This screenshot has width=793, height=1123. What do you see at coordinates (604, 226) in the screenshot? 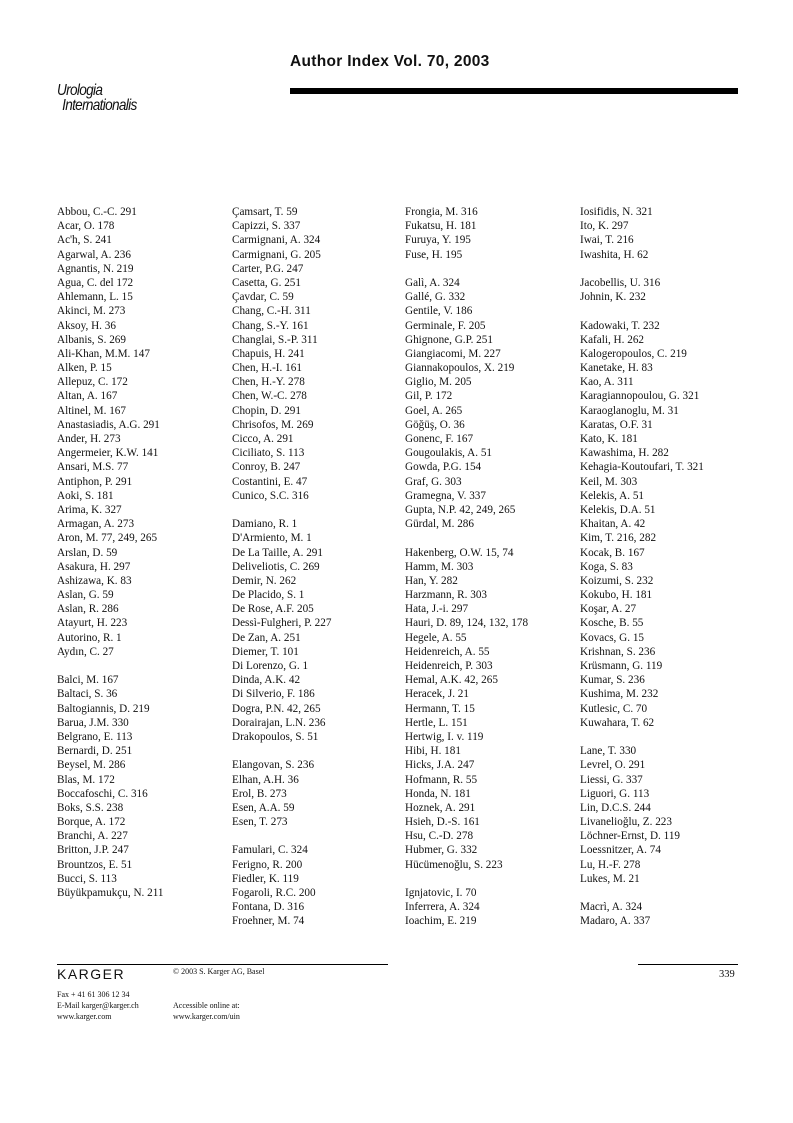
I see `index-entry: Ito, K. 297` at bounding box center [604, 226].